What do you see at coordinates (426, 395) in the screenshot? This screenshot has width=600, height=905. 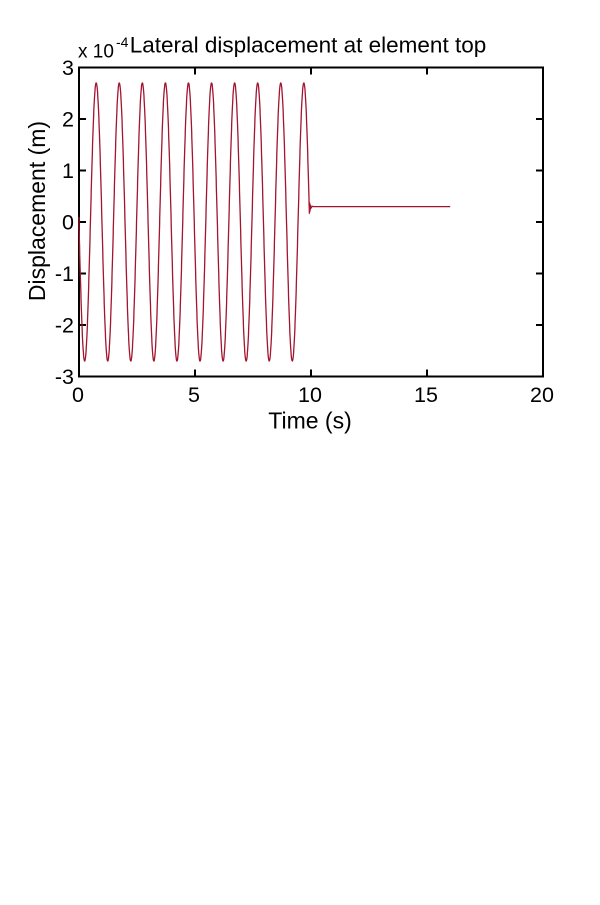 I see `svg-text: 15` at bounding box center [426, 395].